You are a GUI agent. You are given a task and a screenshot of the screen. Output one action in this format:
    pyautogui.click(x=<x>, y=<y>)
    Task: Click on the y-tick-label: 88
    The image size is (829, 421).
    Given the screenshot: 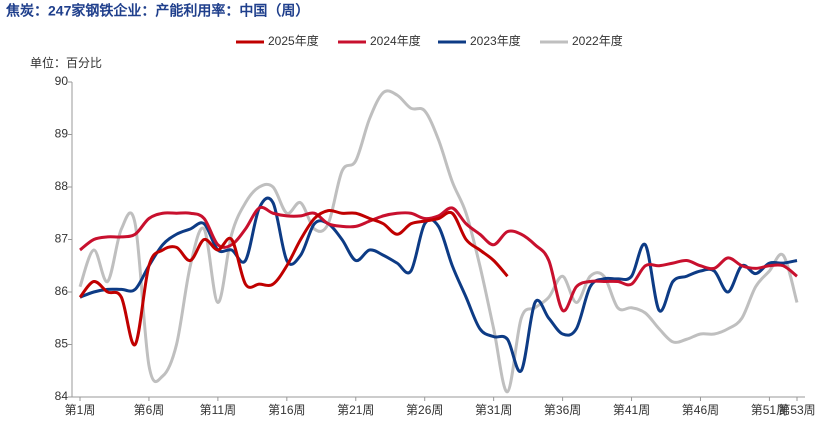 What is the action you would take?
    pyautogui.click(x=62, y=186)
    